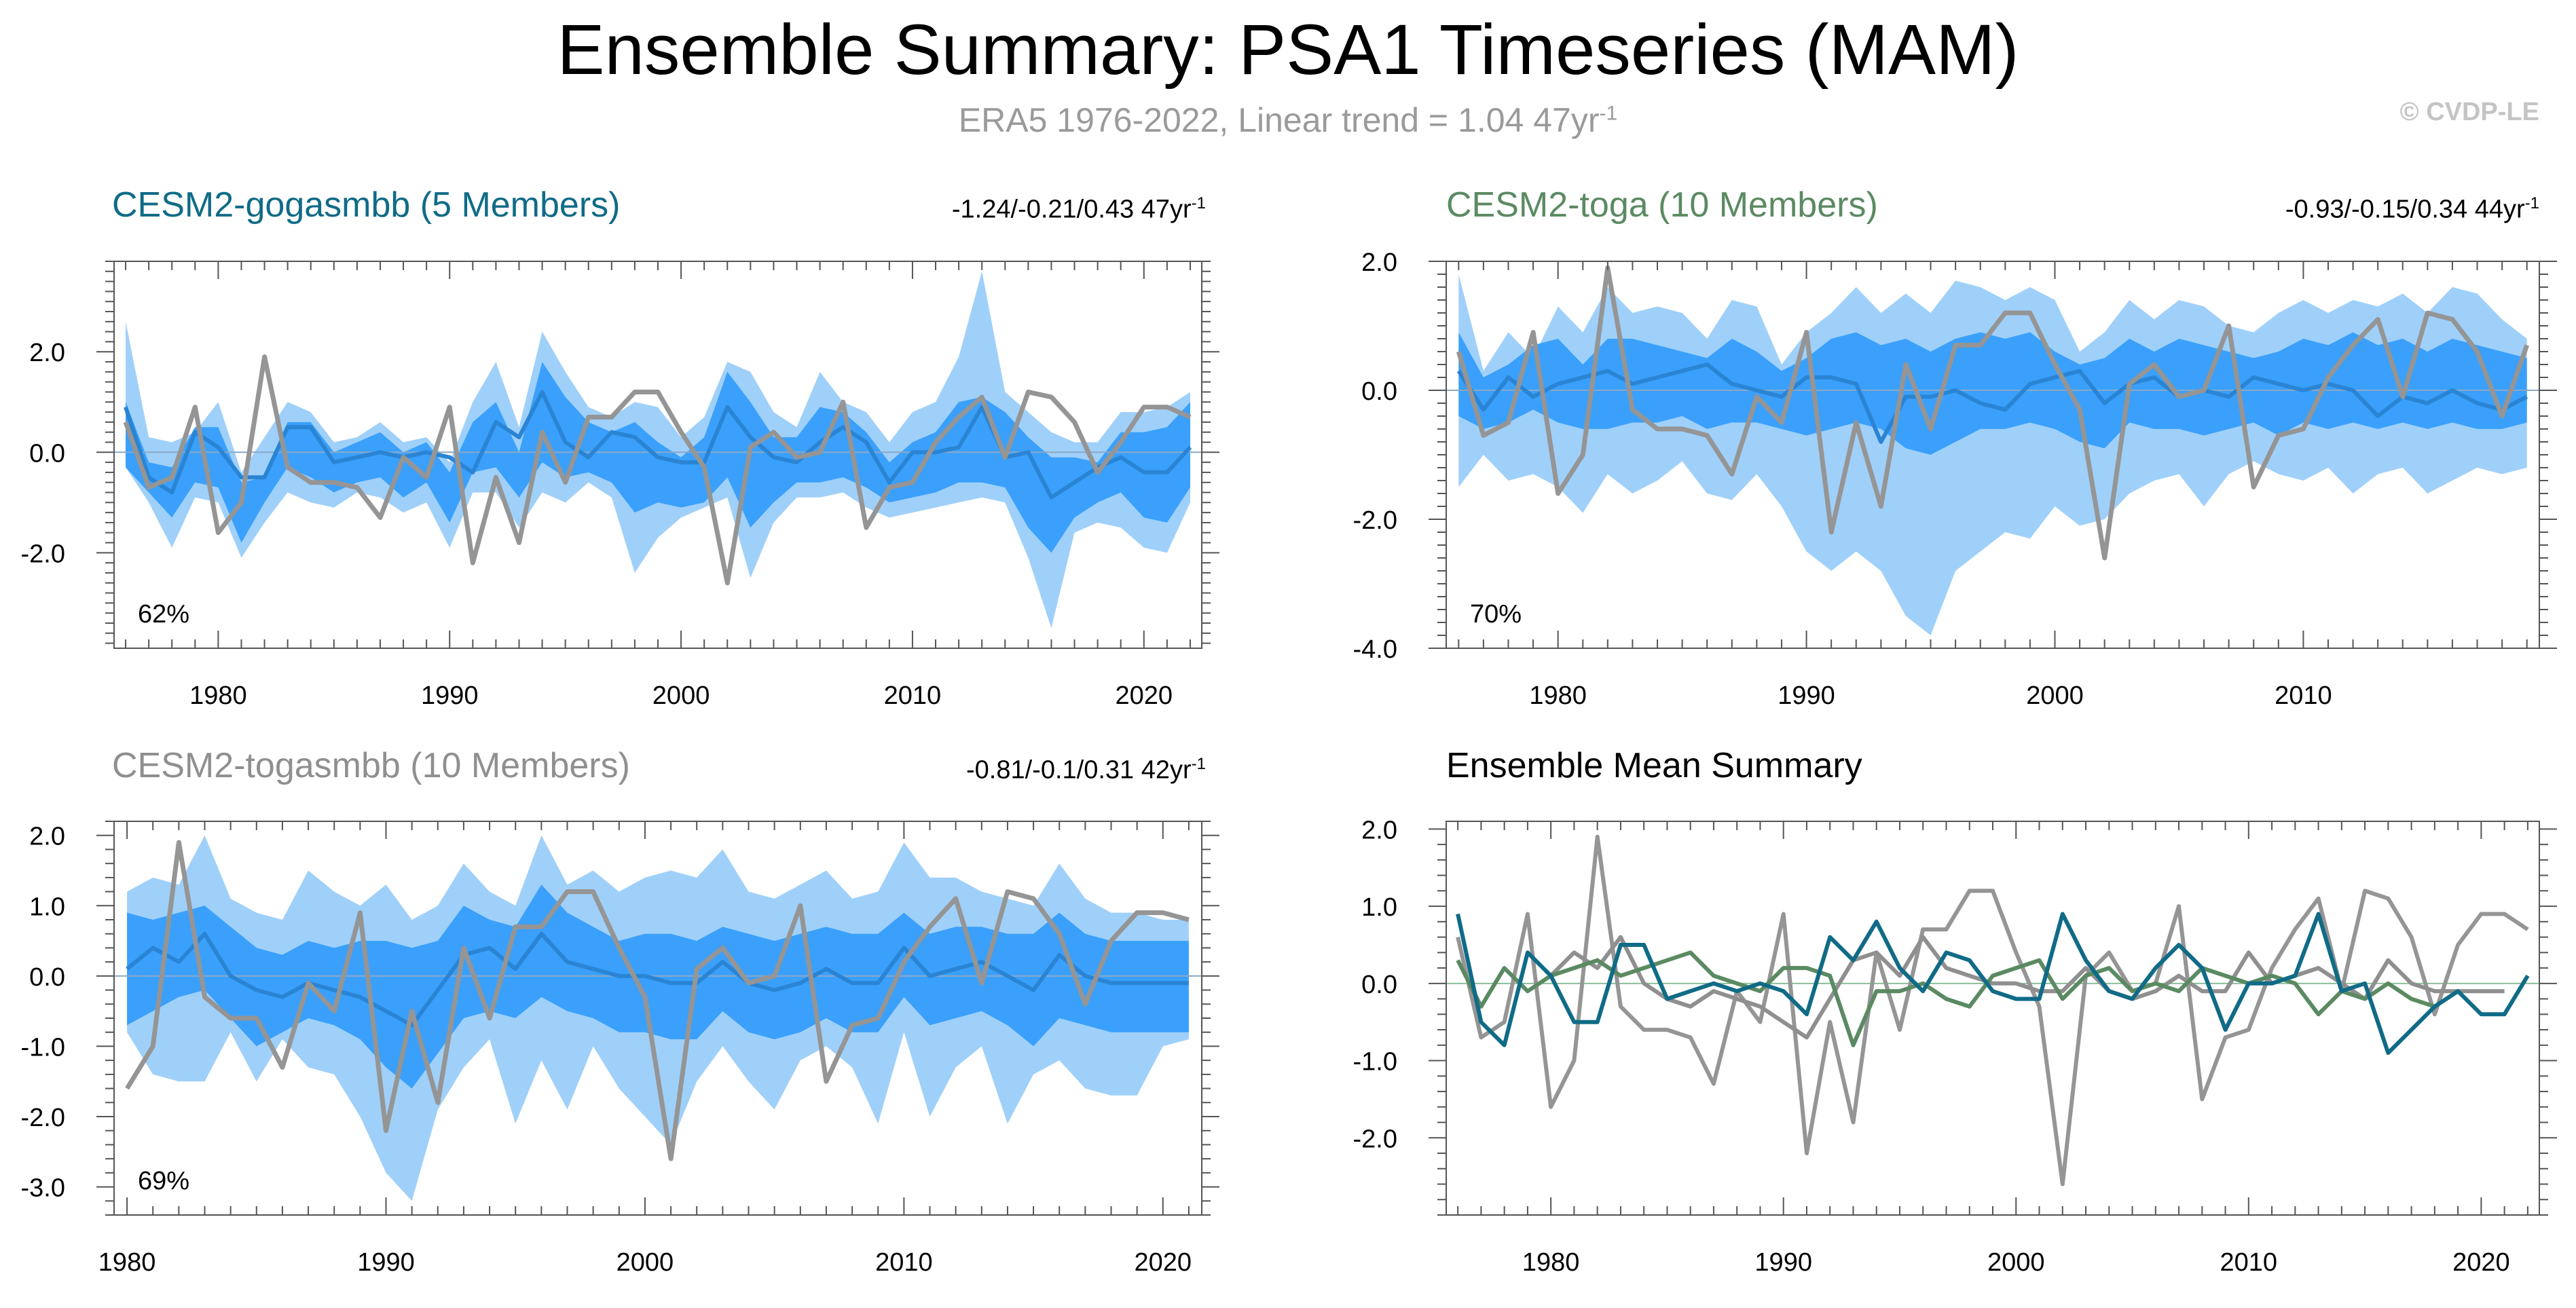 The height and width of the screenshot is (1308, 2576). Describe the element at coordinates (1071, 209) in the screenshot. I see `panel-stat-gogasmbb-text: -1.24/-0.21/0.43 47yr` at that location.